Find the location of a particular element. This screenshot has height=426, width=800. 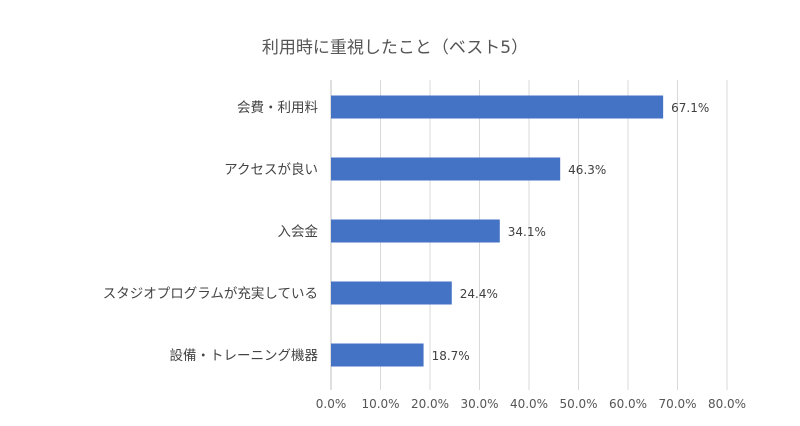

category-label: 会費・利用料 is located at coordinates (277, 108).